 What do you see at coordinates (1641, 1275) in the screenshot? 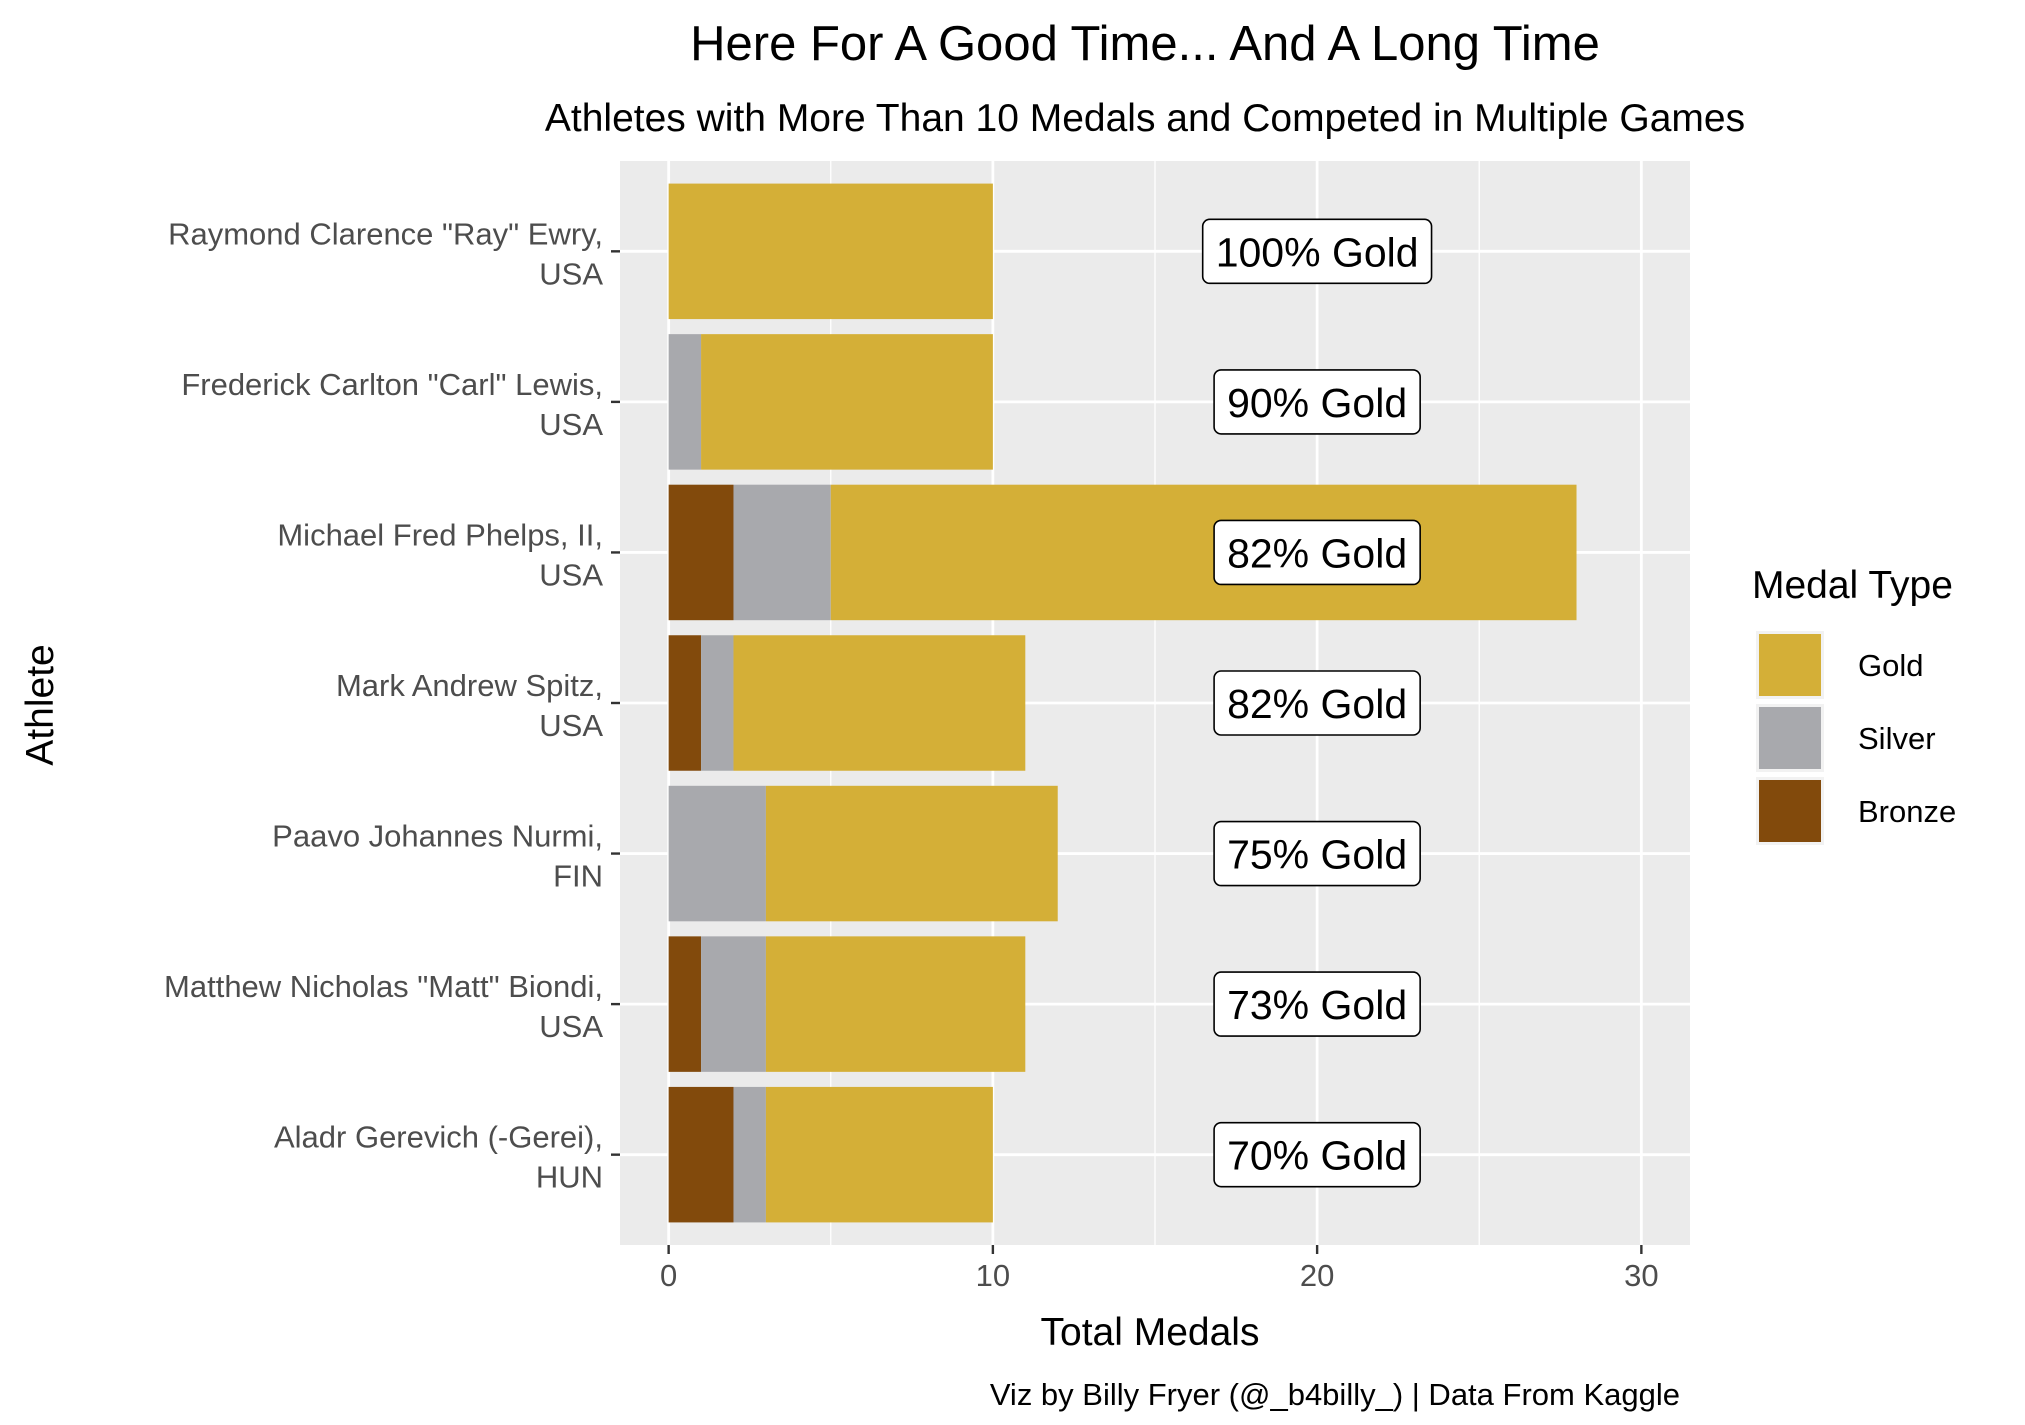
I see `x-tick-label: 30` at bounding box center [1641, 1275].